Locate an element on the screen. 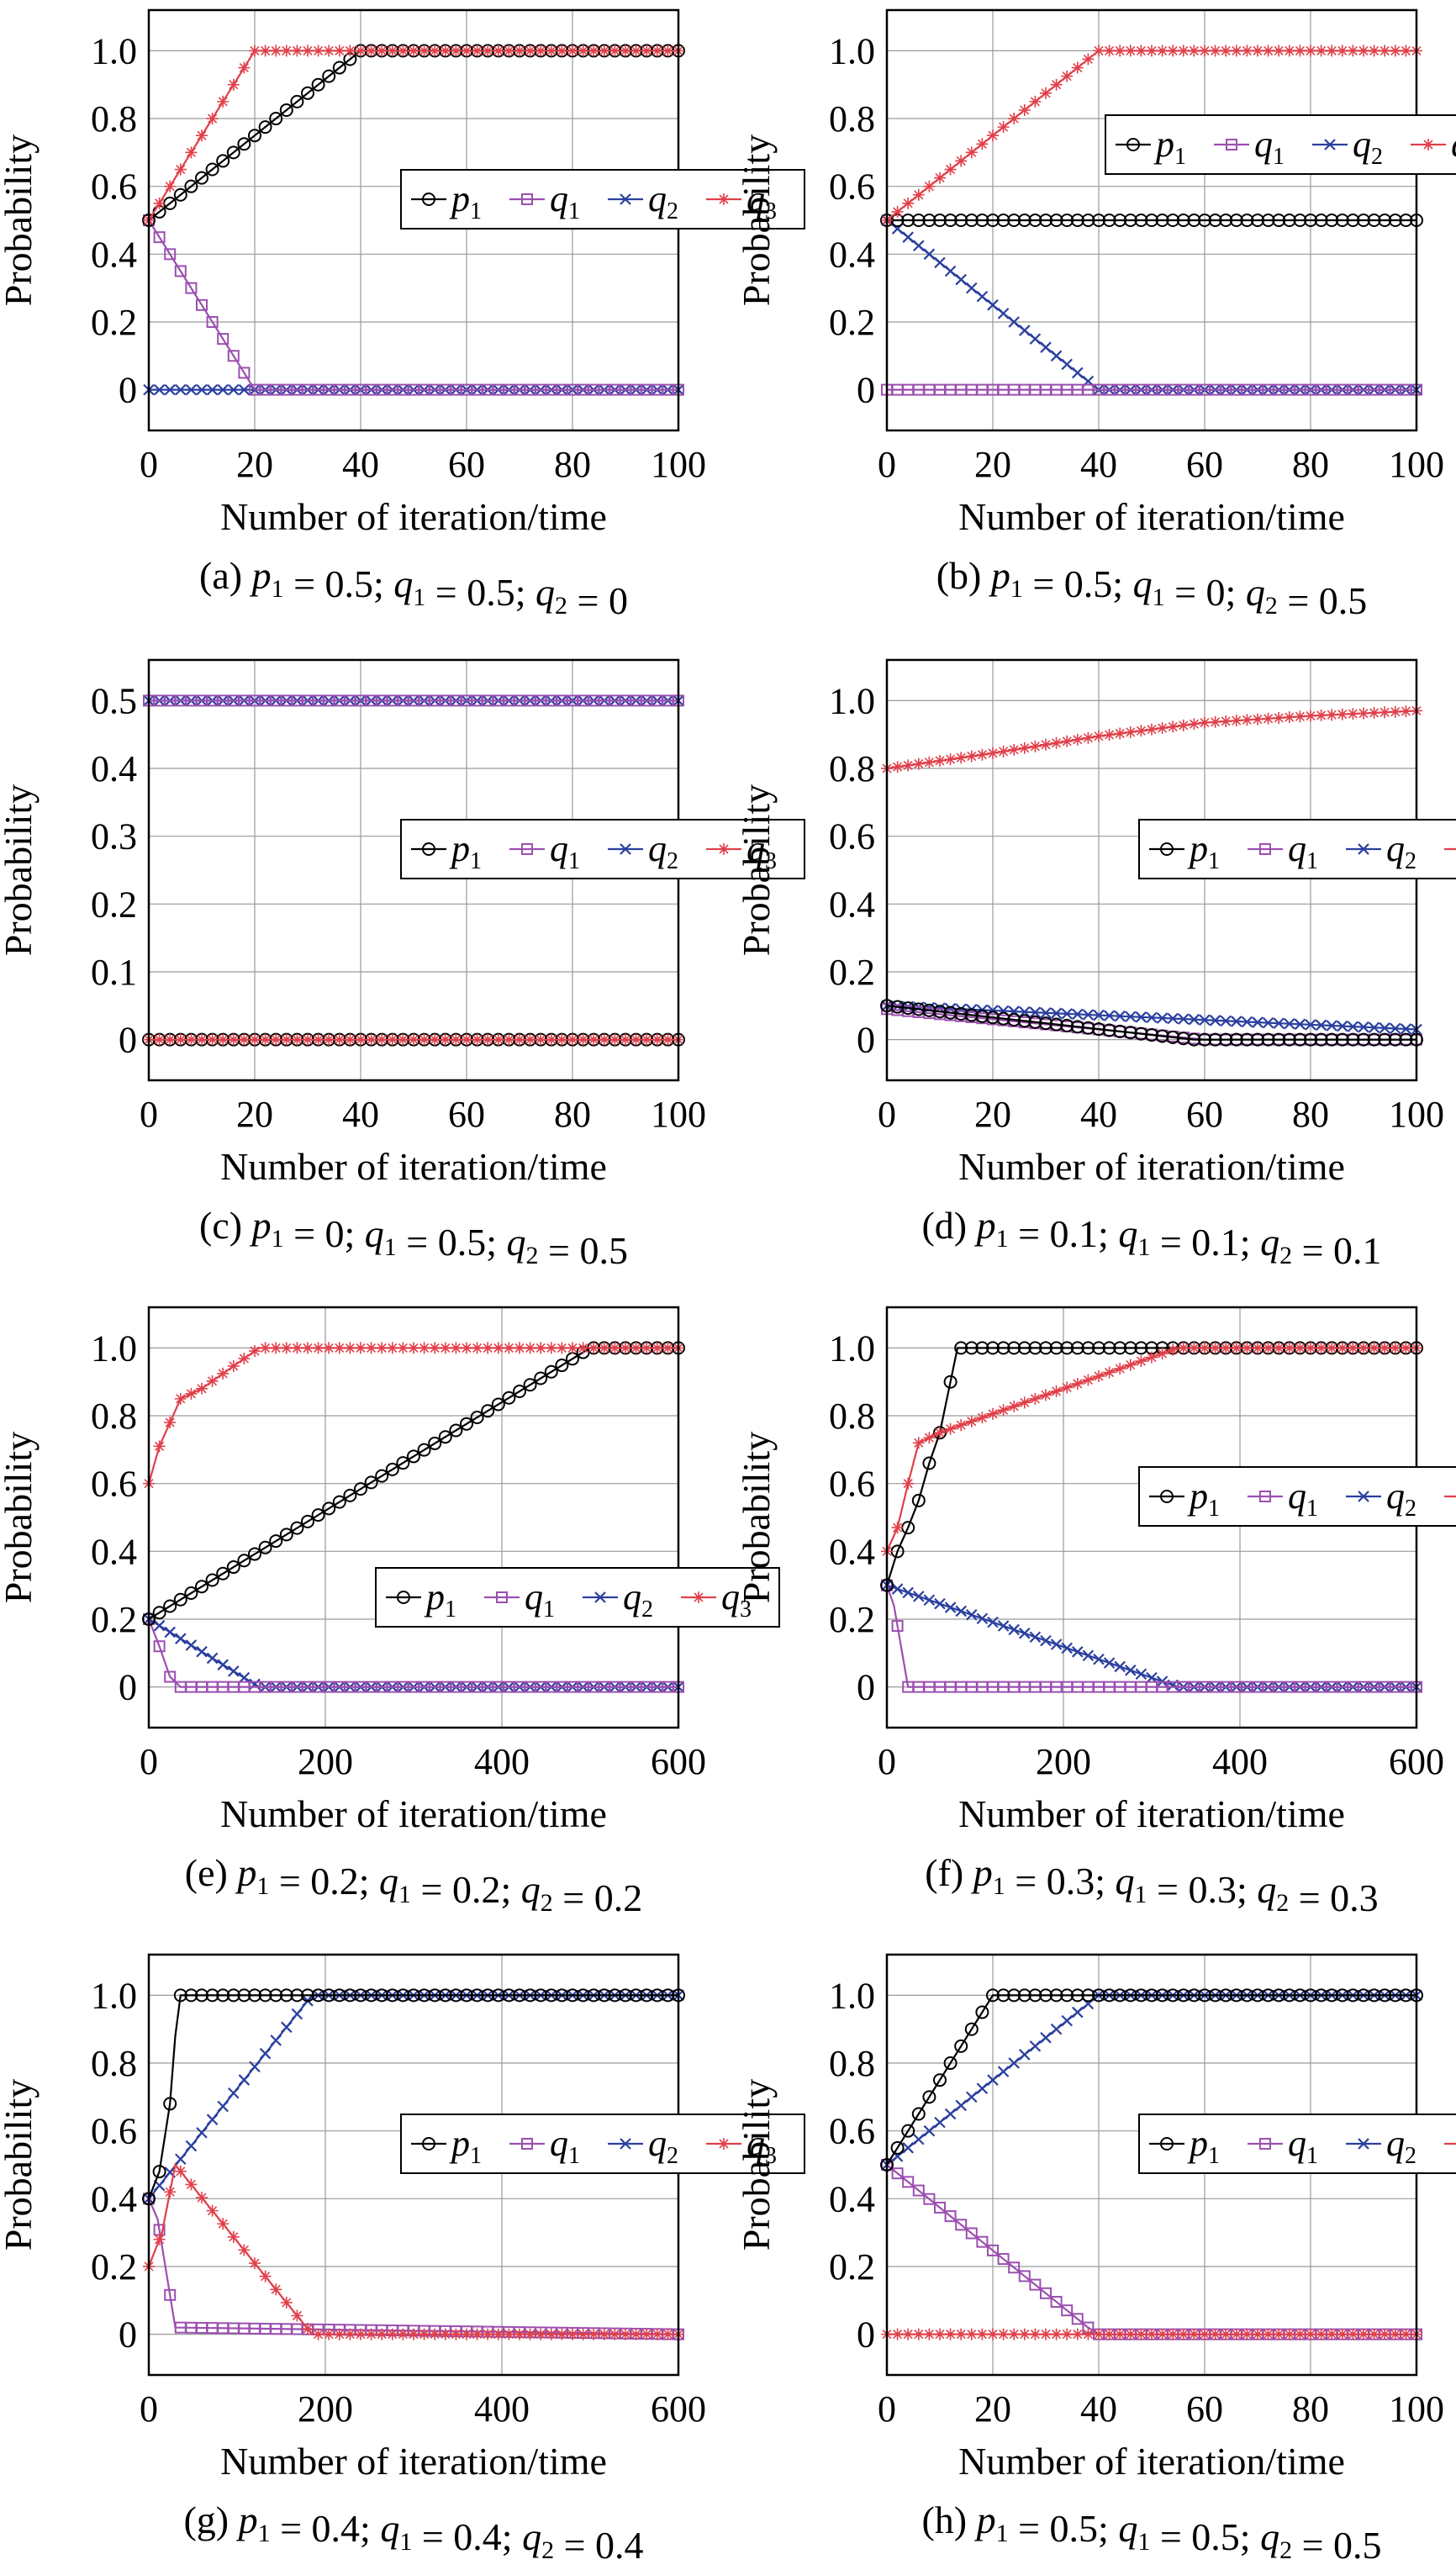 Image resolution: width=1456 pixels, height=2570 pixels. y-axis-label: Probability is located at coordinates (20, 220).